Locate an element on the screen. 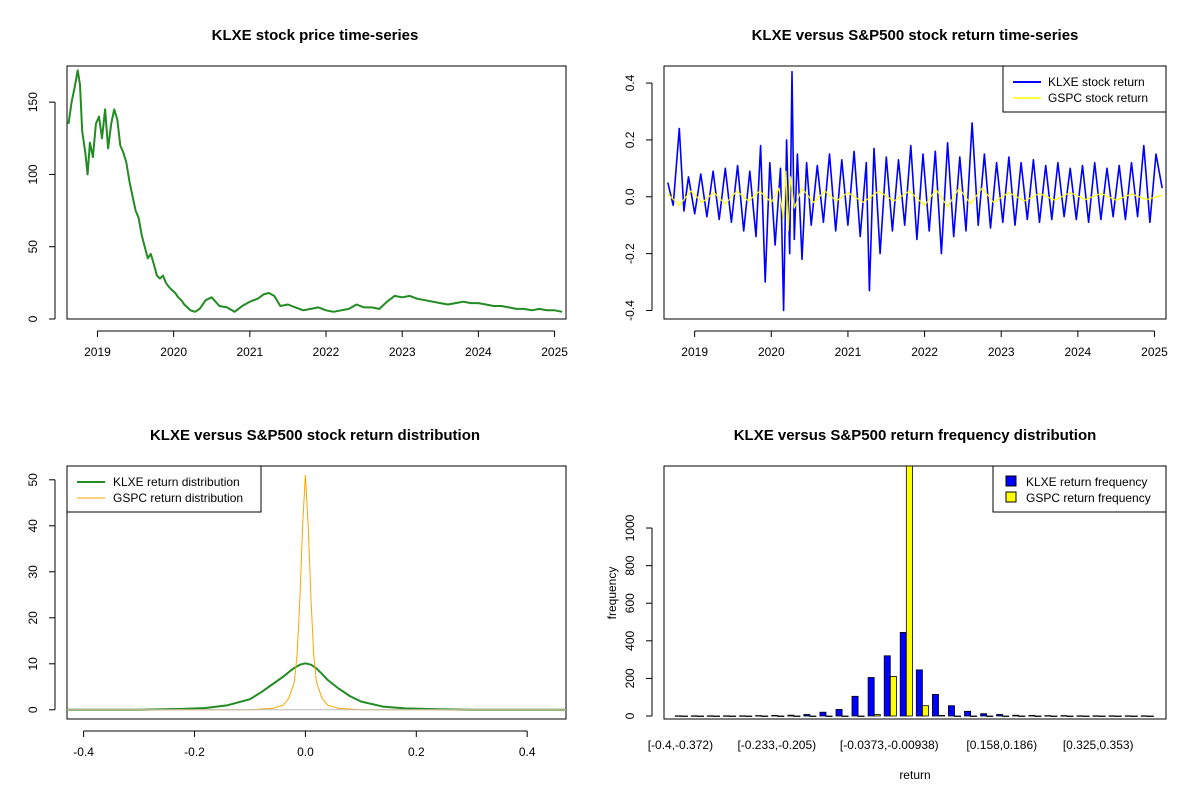  x-tick-label: 0.2 is located at coordinates (416, 752).